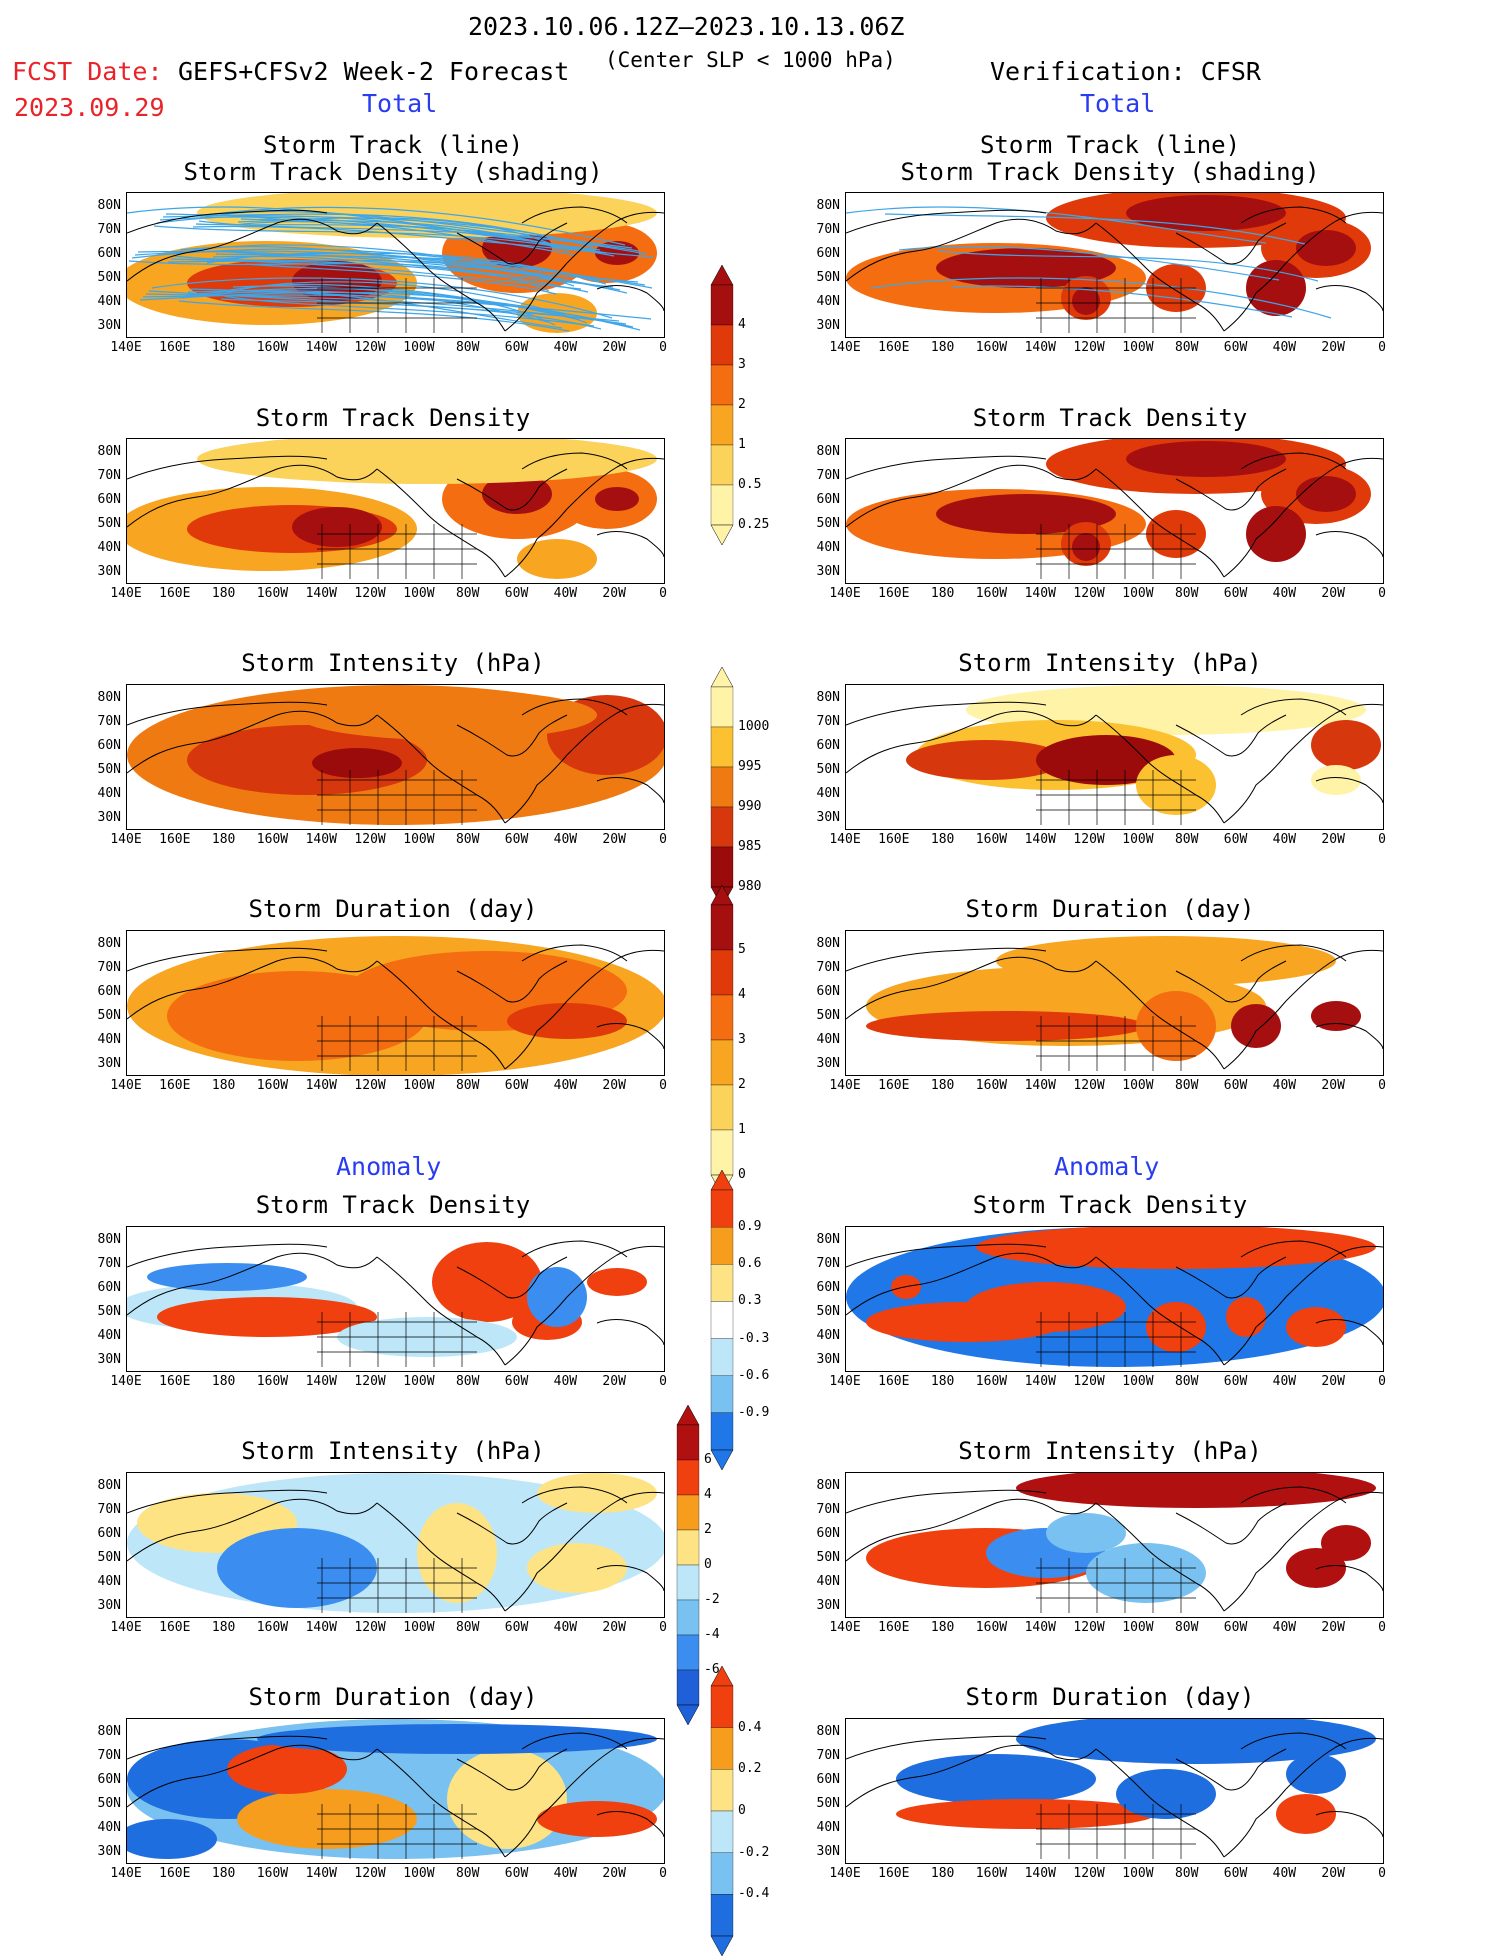 Image resolution: width=1487 pixels, height=1960 pixels. Describe the element at coordinates (175, 593) in the screenshot. I see `lon-tick-label: 160E` at that location.